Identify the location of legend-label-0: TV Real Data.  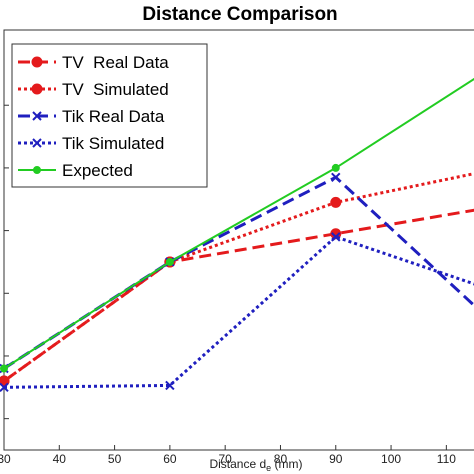
(115, 62).